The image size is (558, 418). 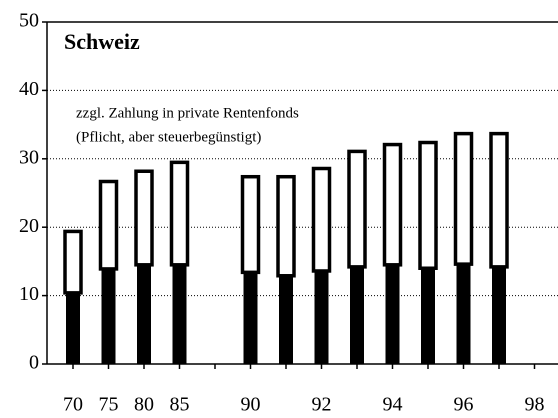 I want to click on y-tick-label: 0, so click(x=34, y=363).